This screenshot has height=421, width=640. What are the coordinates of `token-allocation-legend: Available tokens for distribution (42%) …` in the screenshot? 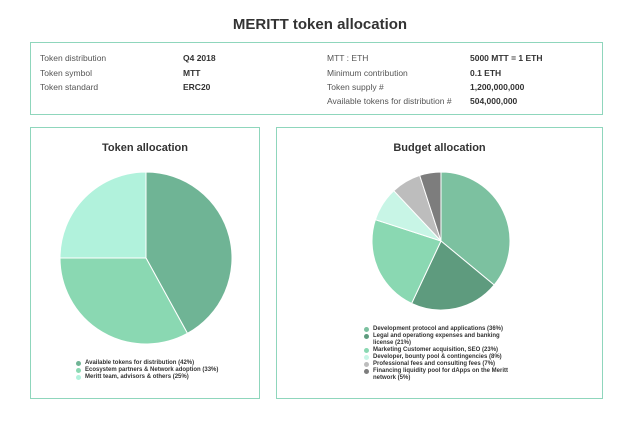 It's located at (147, 370).